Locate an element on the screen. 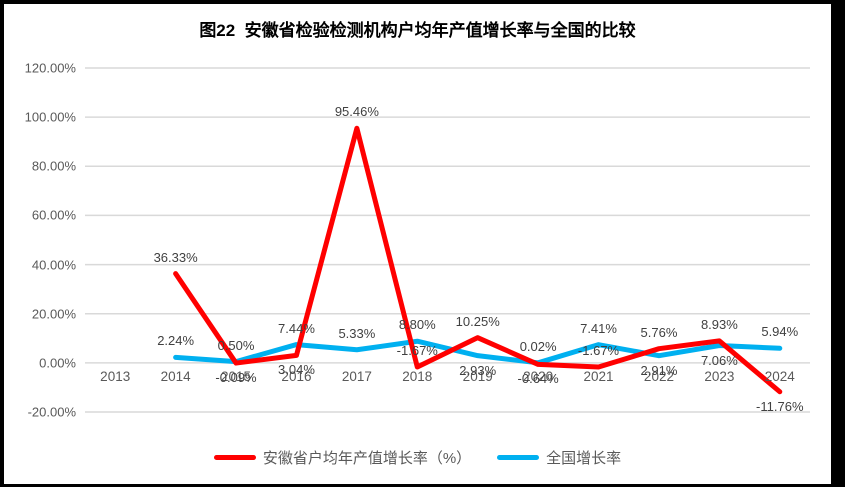 Image resolution: width=845 pixels, height=487 pixels. anhui-point-label: -0.09% is located at coordinates (236, 378).